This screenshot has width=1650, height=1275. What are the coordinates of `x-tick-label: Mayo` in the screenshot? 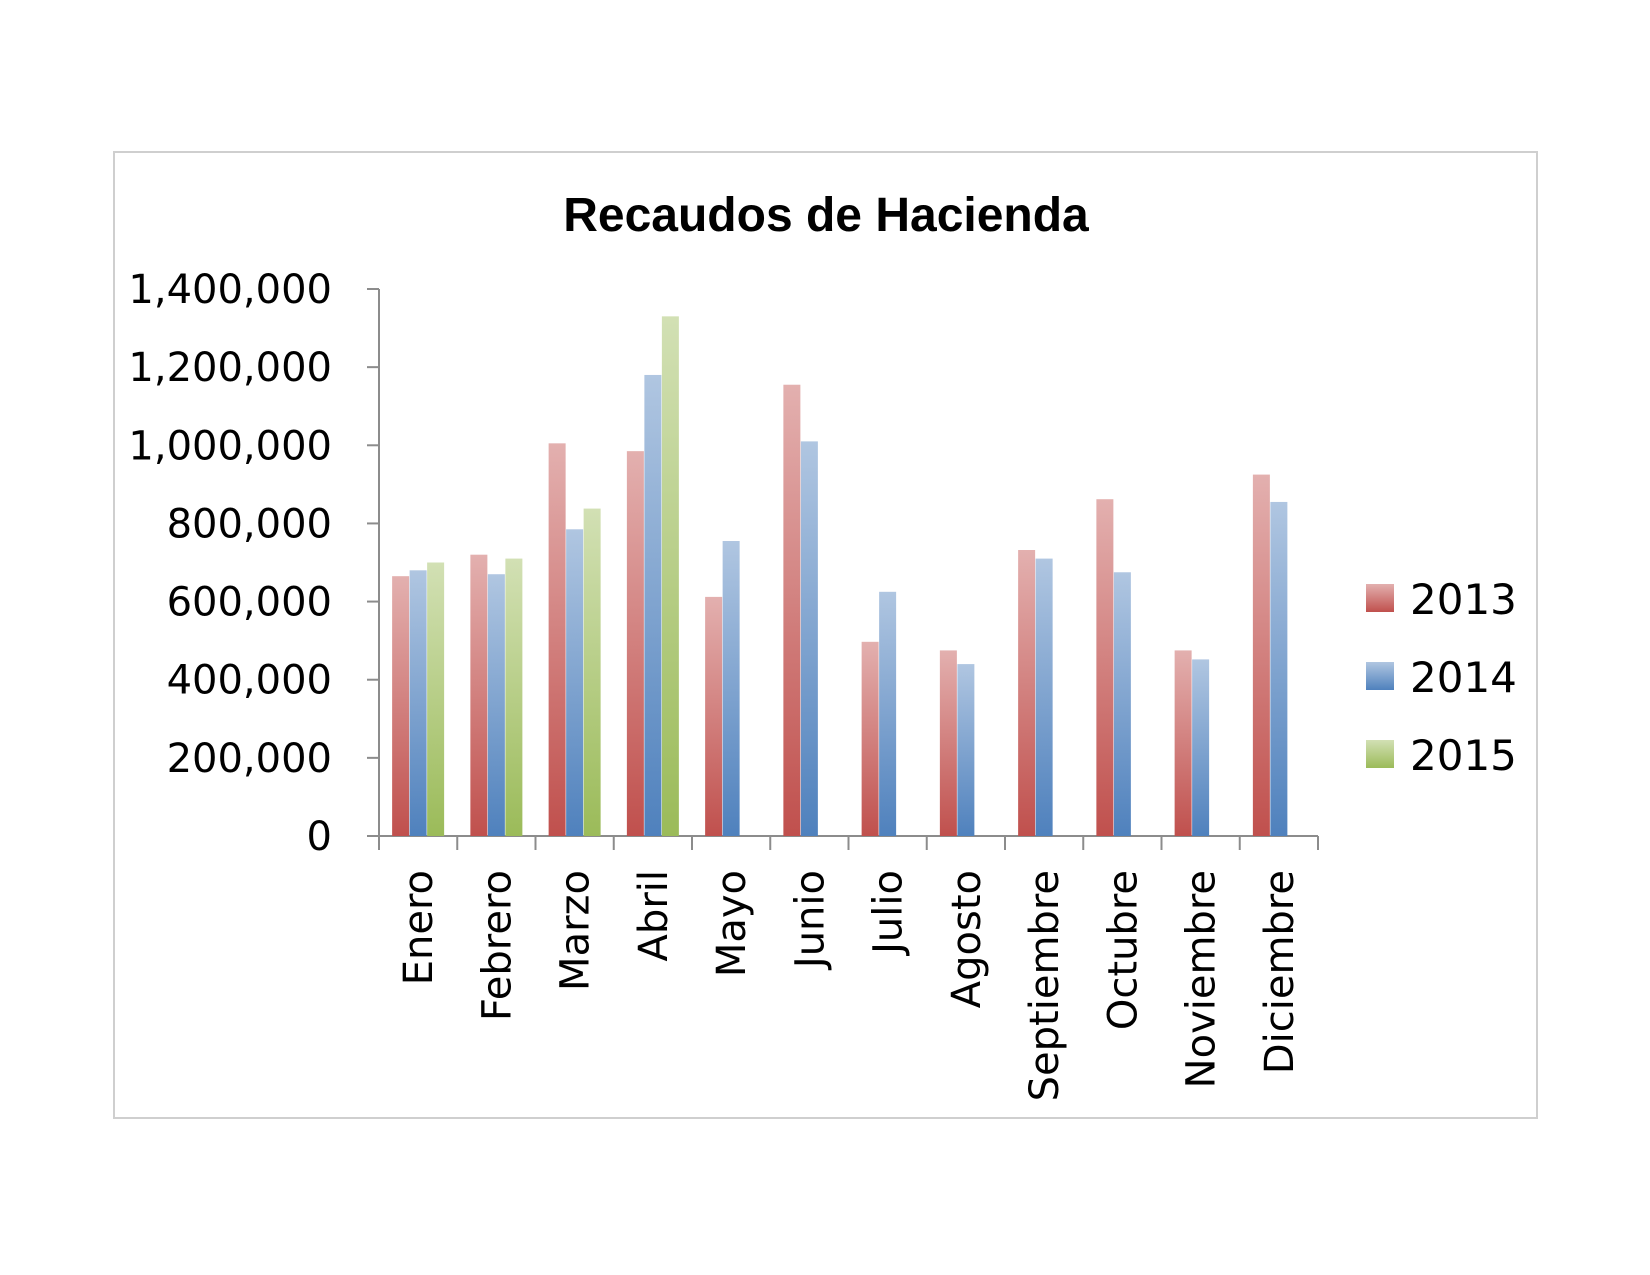 It's located at (732, 923).